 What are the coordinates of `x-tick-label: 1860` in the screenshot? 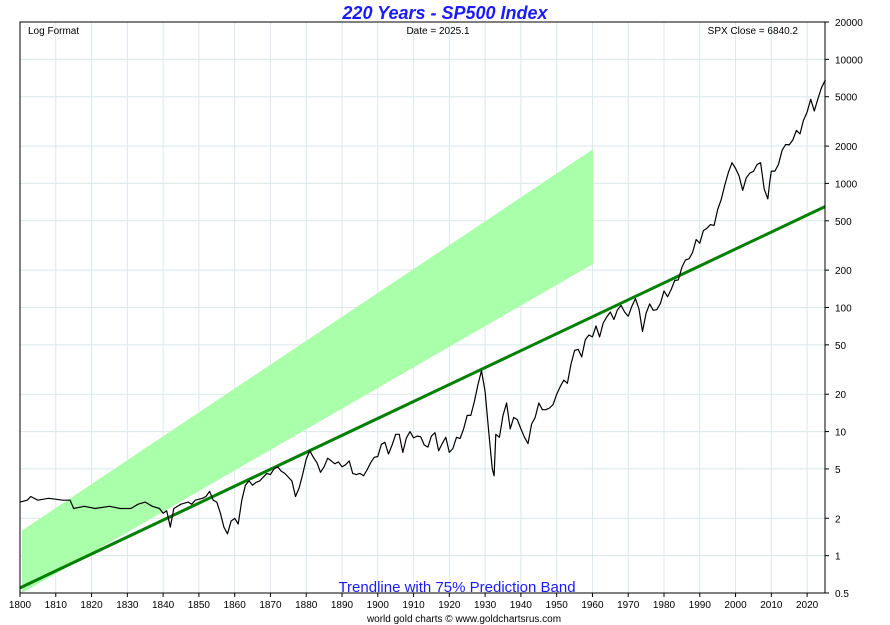 It's located at (235, 605).